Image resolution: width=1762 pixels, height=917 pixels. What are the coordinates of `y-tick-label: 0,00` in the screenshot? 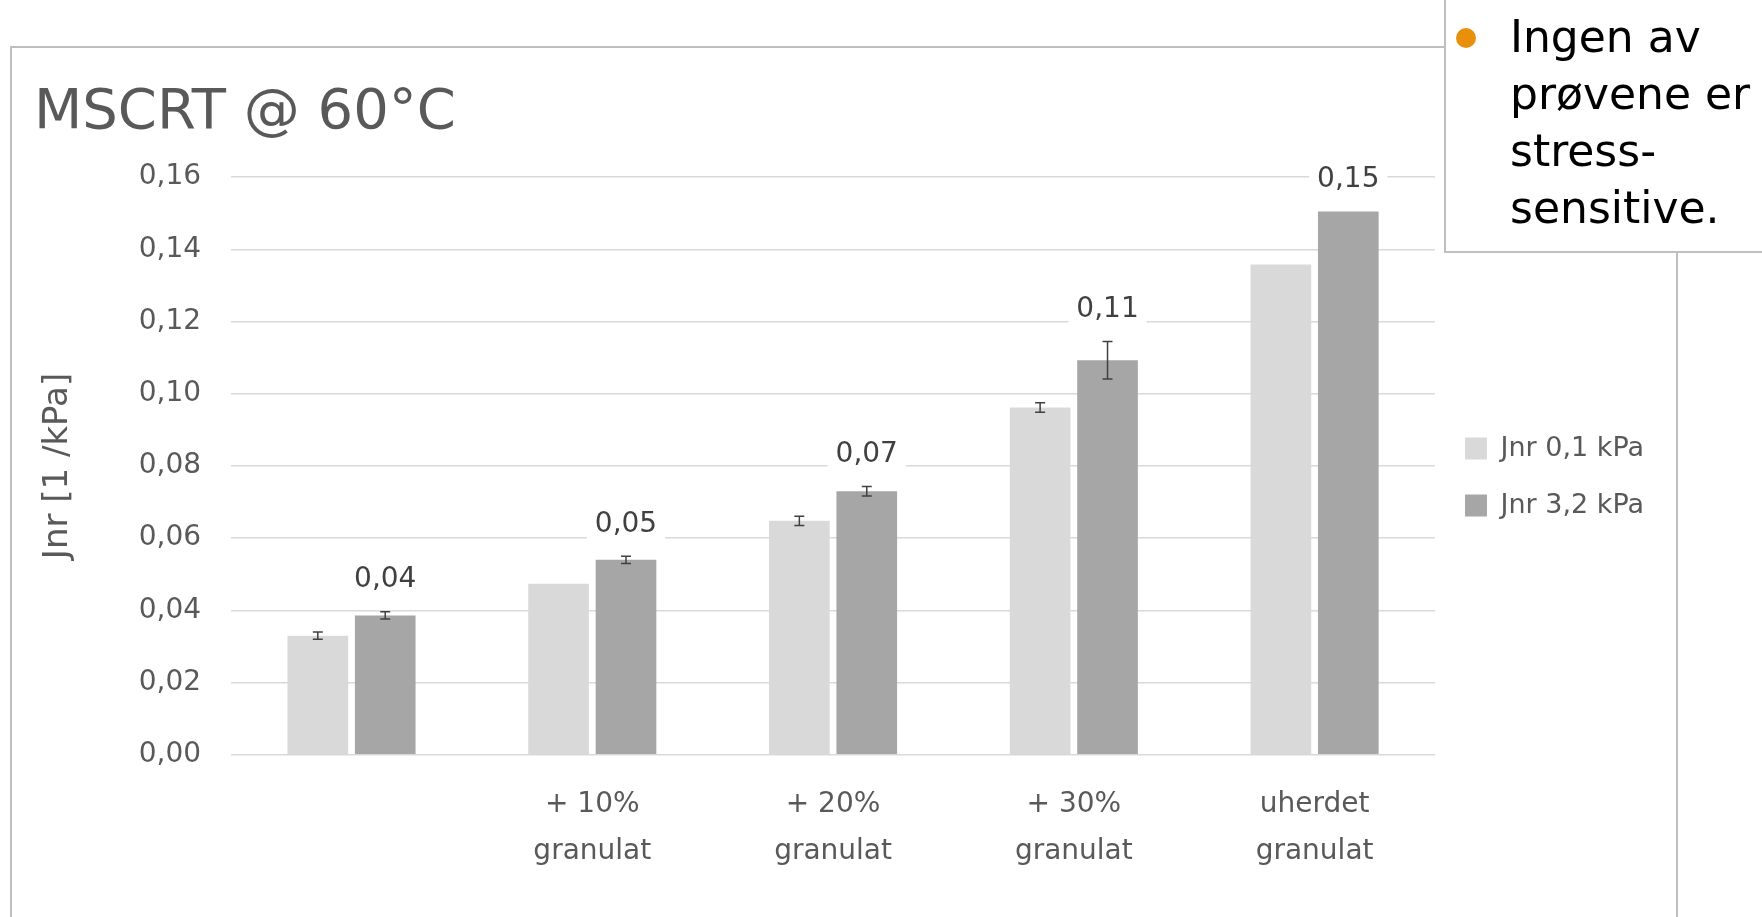 It's located at (170, 753).